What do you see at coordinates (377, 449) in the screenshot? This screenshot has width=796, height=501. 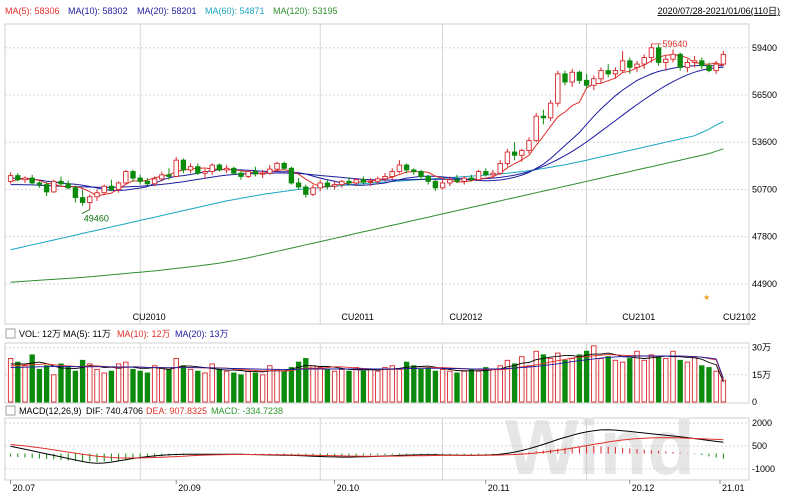 I see `macd-panel-frame` at bounding box center [377, 449].